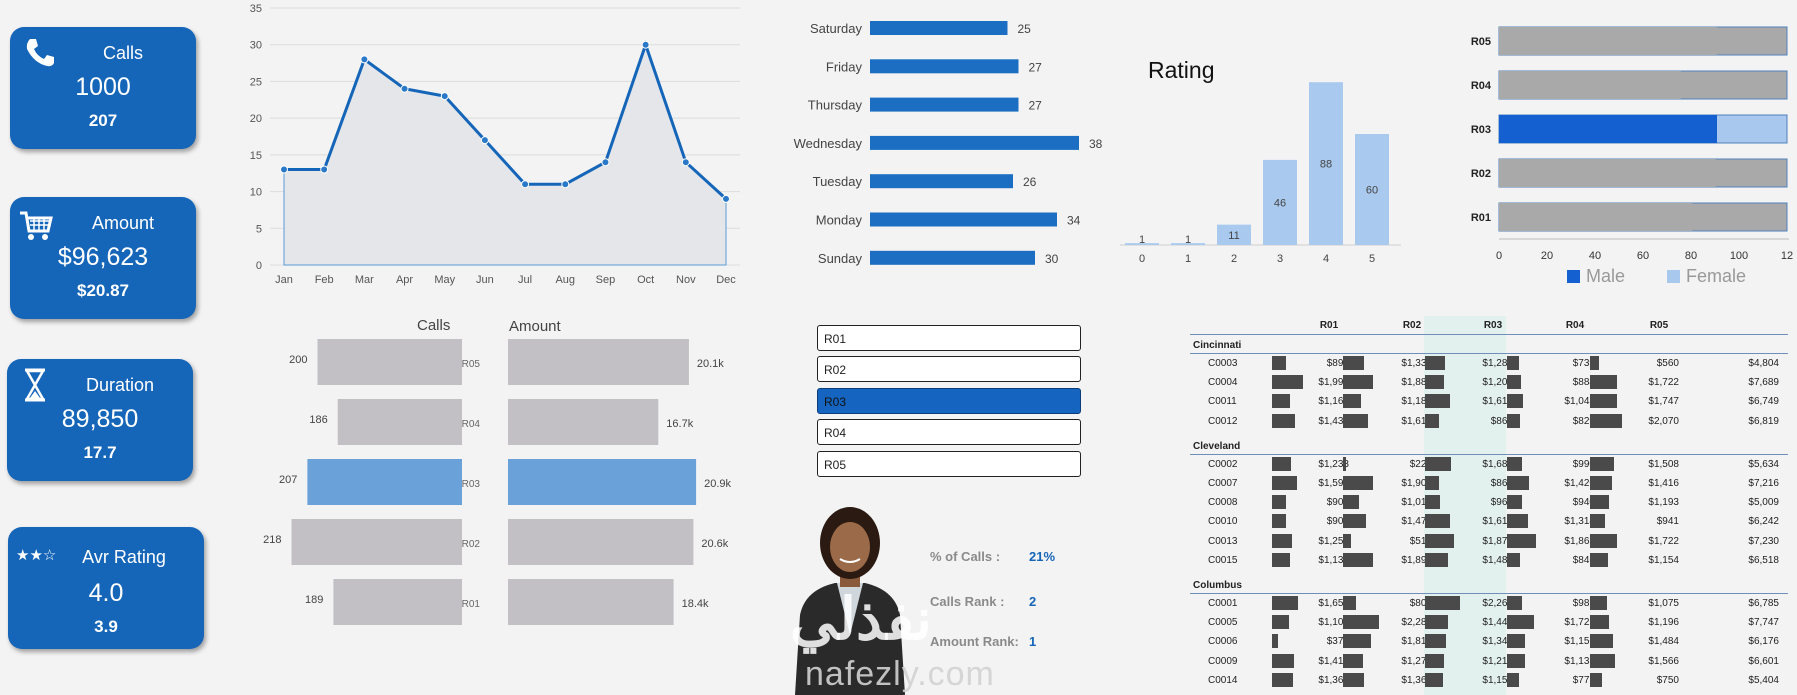  I want to click on value-cell: $1,874, so click(1497, 541).